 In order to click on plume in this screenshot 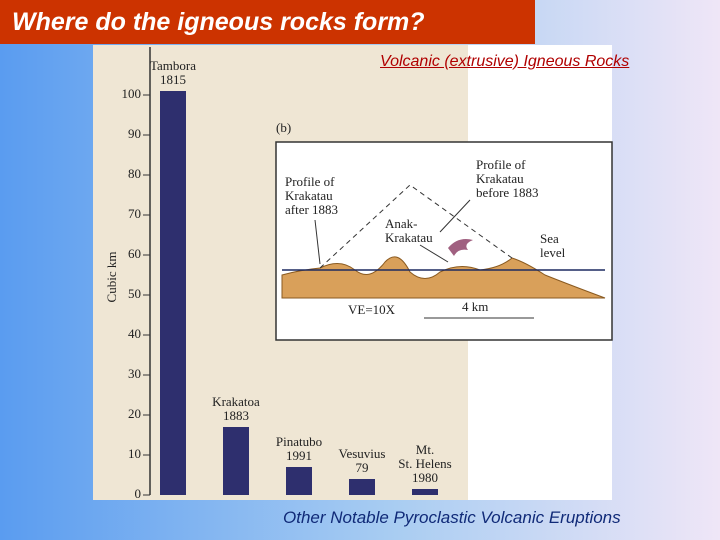, I will do `click(460, 247)`.